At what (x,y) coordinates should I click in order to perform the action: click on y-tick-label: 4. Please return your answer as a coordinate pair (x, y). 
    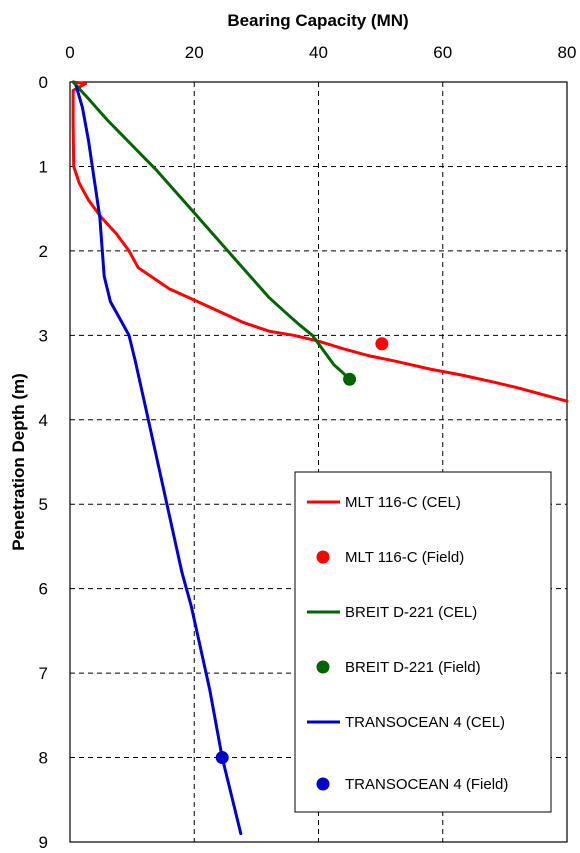
    Looking at the image, I should click on (43, 420).